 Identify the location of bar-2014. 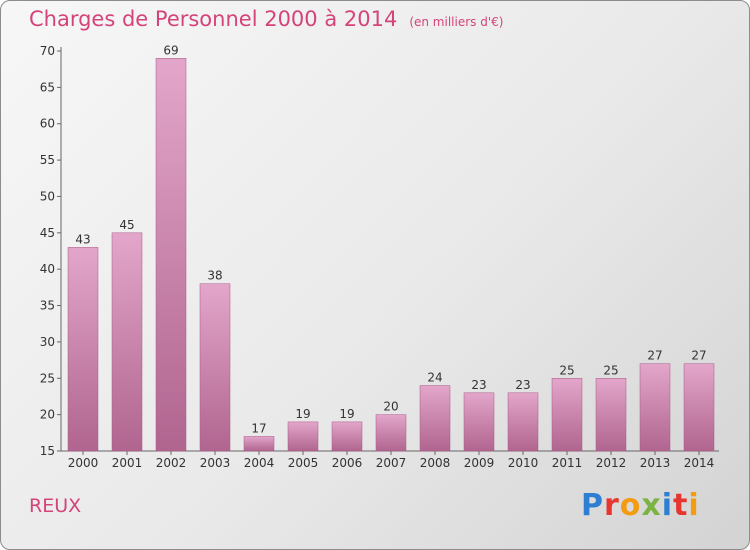
(699, 407).